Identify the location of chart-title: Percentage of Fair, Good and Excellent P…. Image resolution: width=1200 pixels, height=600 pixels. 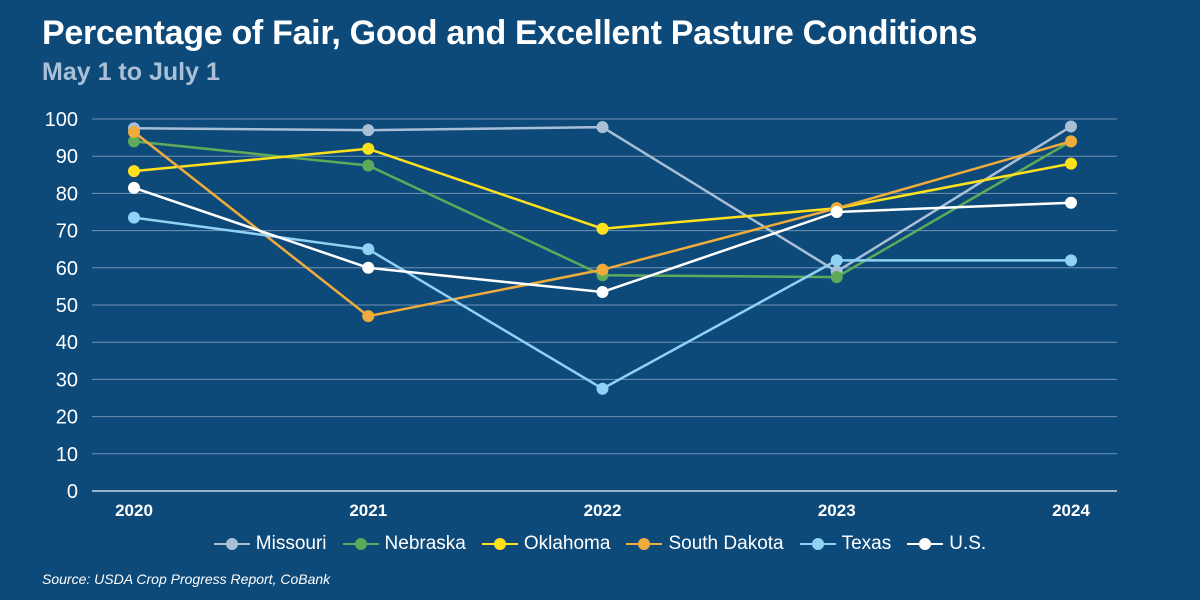
(510, 33).